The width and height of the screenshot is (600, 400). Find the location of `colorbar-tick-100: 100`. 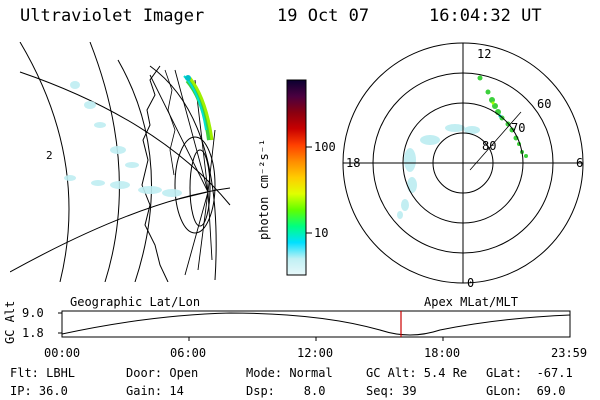

colorbar-tick-100: 100 is located at coordinates (325, 147).